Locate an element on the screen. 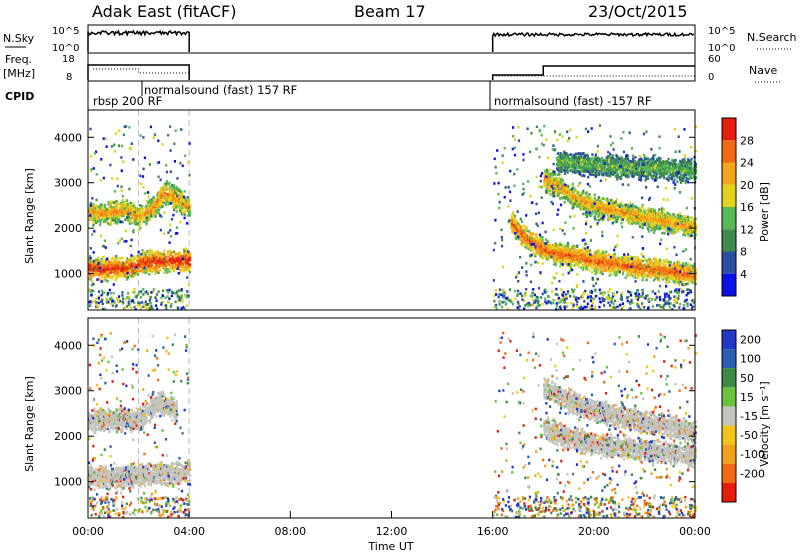 This screenshot has width=800, height=554. nsearch-tick-top: 10^5 is located at coordinates (721, 31).